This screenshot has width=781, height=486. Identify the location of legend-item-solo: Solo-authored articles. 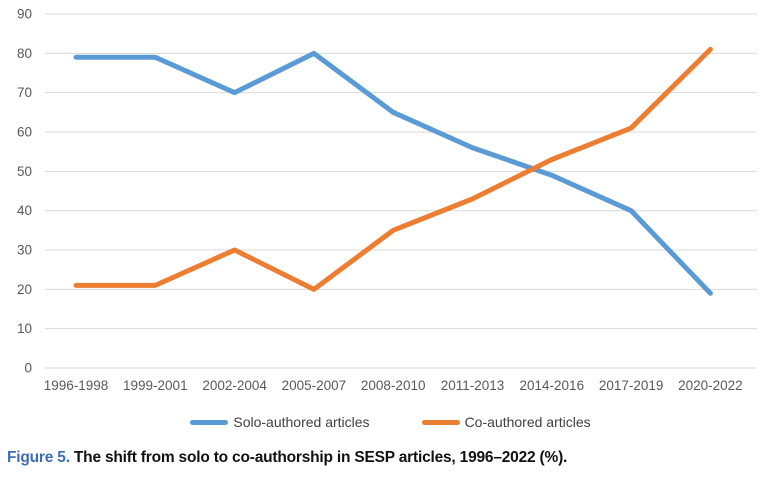
(280, 422).